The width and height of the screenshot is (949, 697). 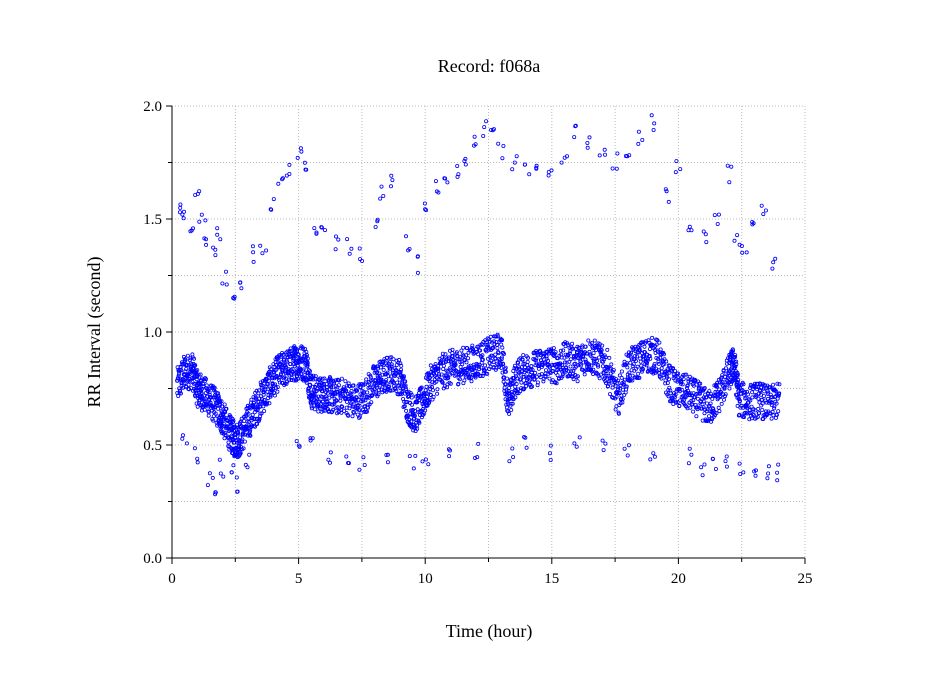 What do you see at coordinates (489, 66) in the screenshot?
I see `chart-title: Record: f068a` at bounding box center [489, 66].